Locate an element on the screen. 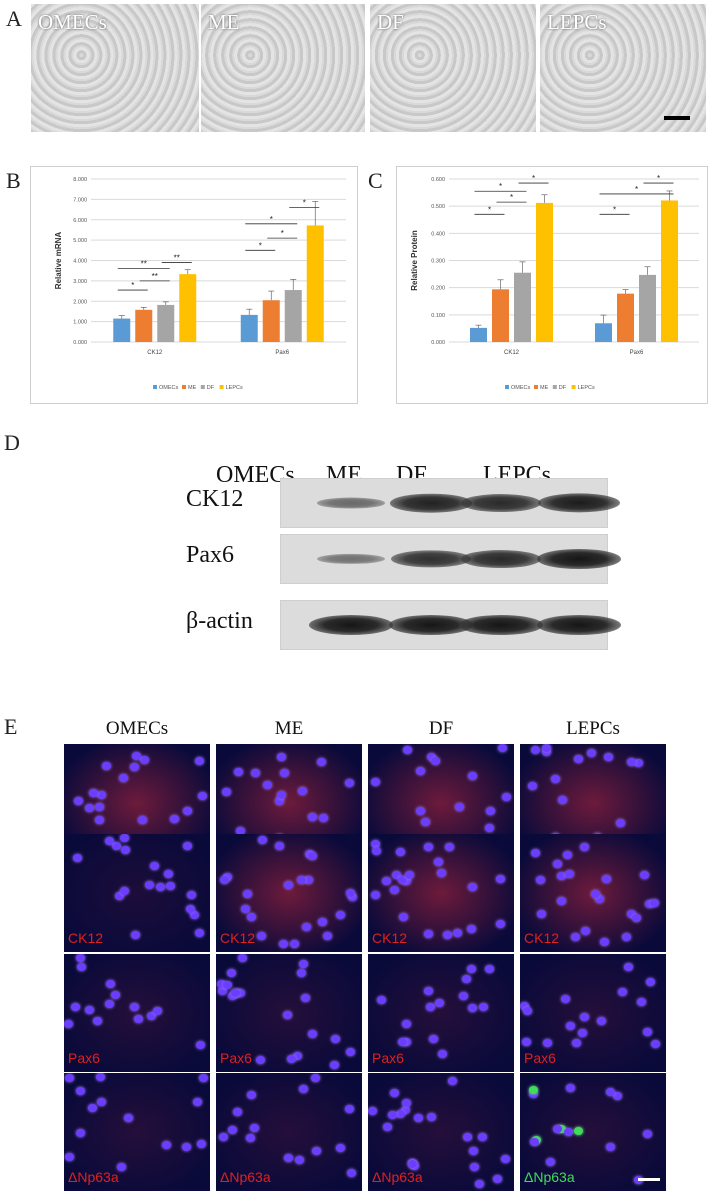 Image resolution: width=709 pixels, height=1191 pixels. blot-row-label: Pax6 is located at coordinates (210, 555).